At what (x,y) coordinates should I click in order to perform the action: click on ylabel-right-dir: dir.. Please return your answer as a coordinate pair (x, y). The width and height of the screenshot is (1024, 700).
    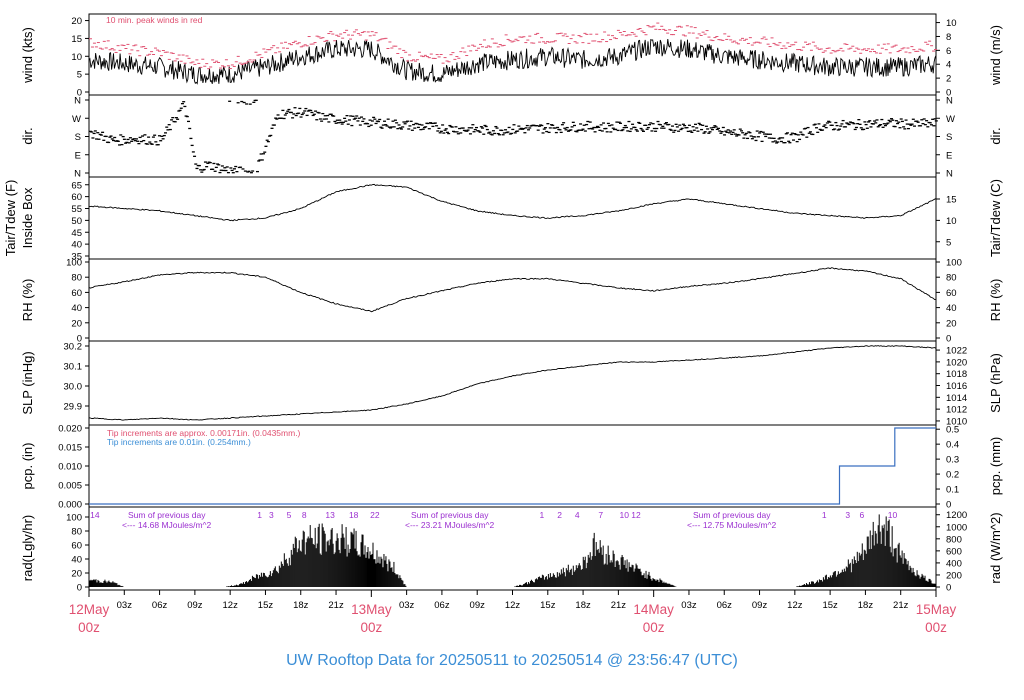
    Looking at the image, I should click on (995, 135).